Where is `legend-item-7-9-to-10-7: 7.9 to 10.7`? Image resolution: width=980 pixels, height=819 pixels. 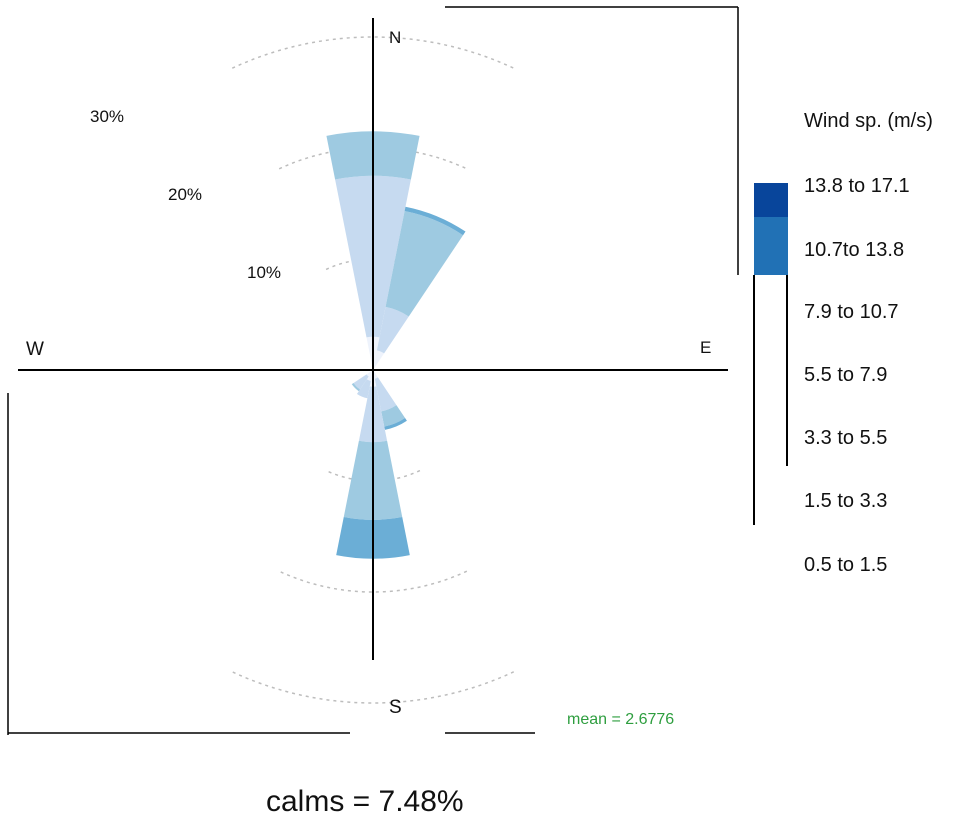 legend-item-7-9-to-10-7: 7.9 to 10.7 is located at coordinates (851, 312).